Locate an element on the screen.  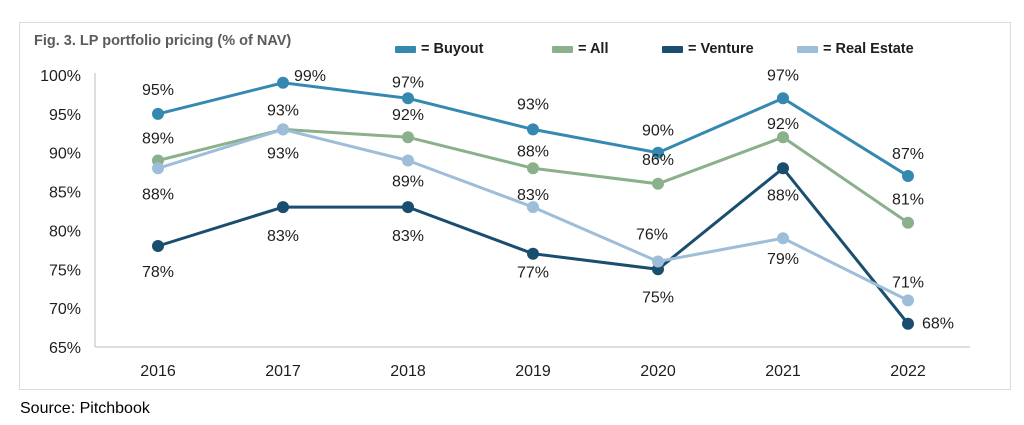
data-label-buyout: 90% is located at coordinates (658, 131).